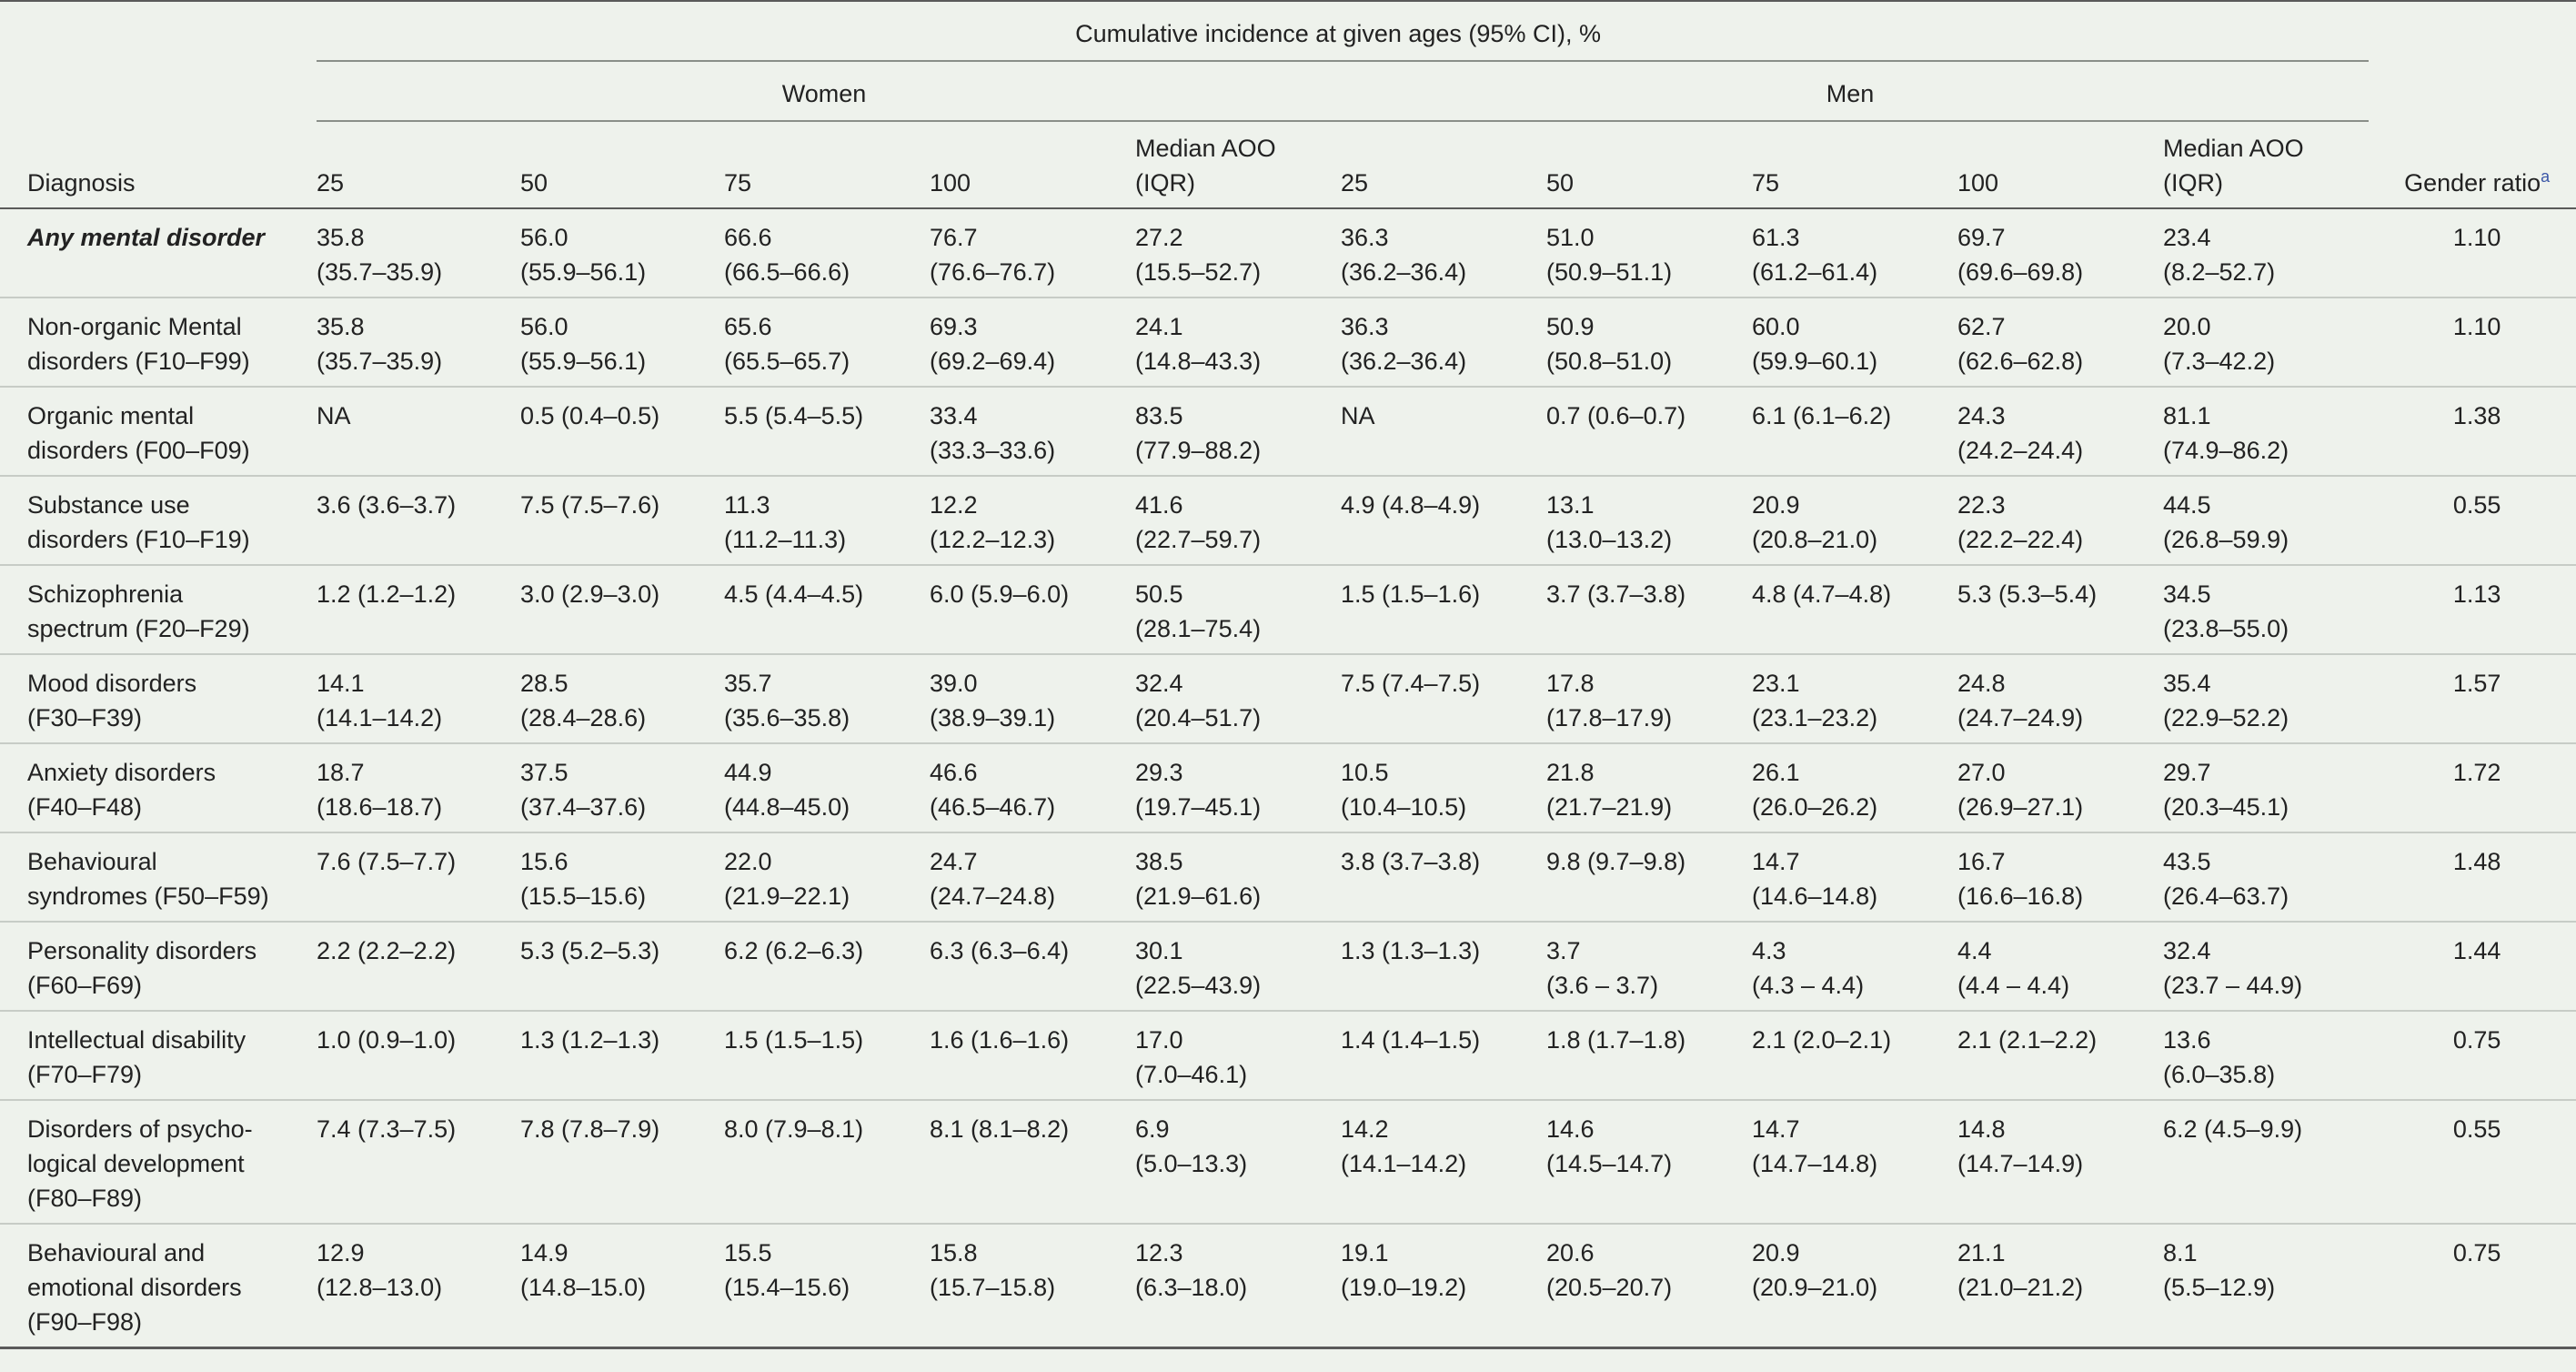 The height and width of the screenshot is (1372, 2576). What do you see at coordinates (2472, 165) in the screenshot?
I see `column-header-gender-ratio: Gender ratioa` at bounding box center [2472, 165].